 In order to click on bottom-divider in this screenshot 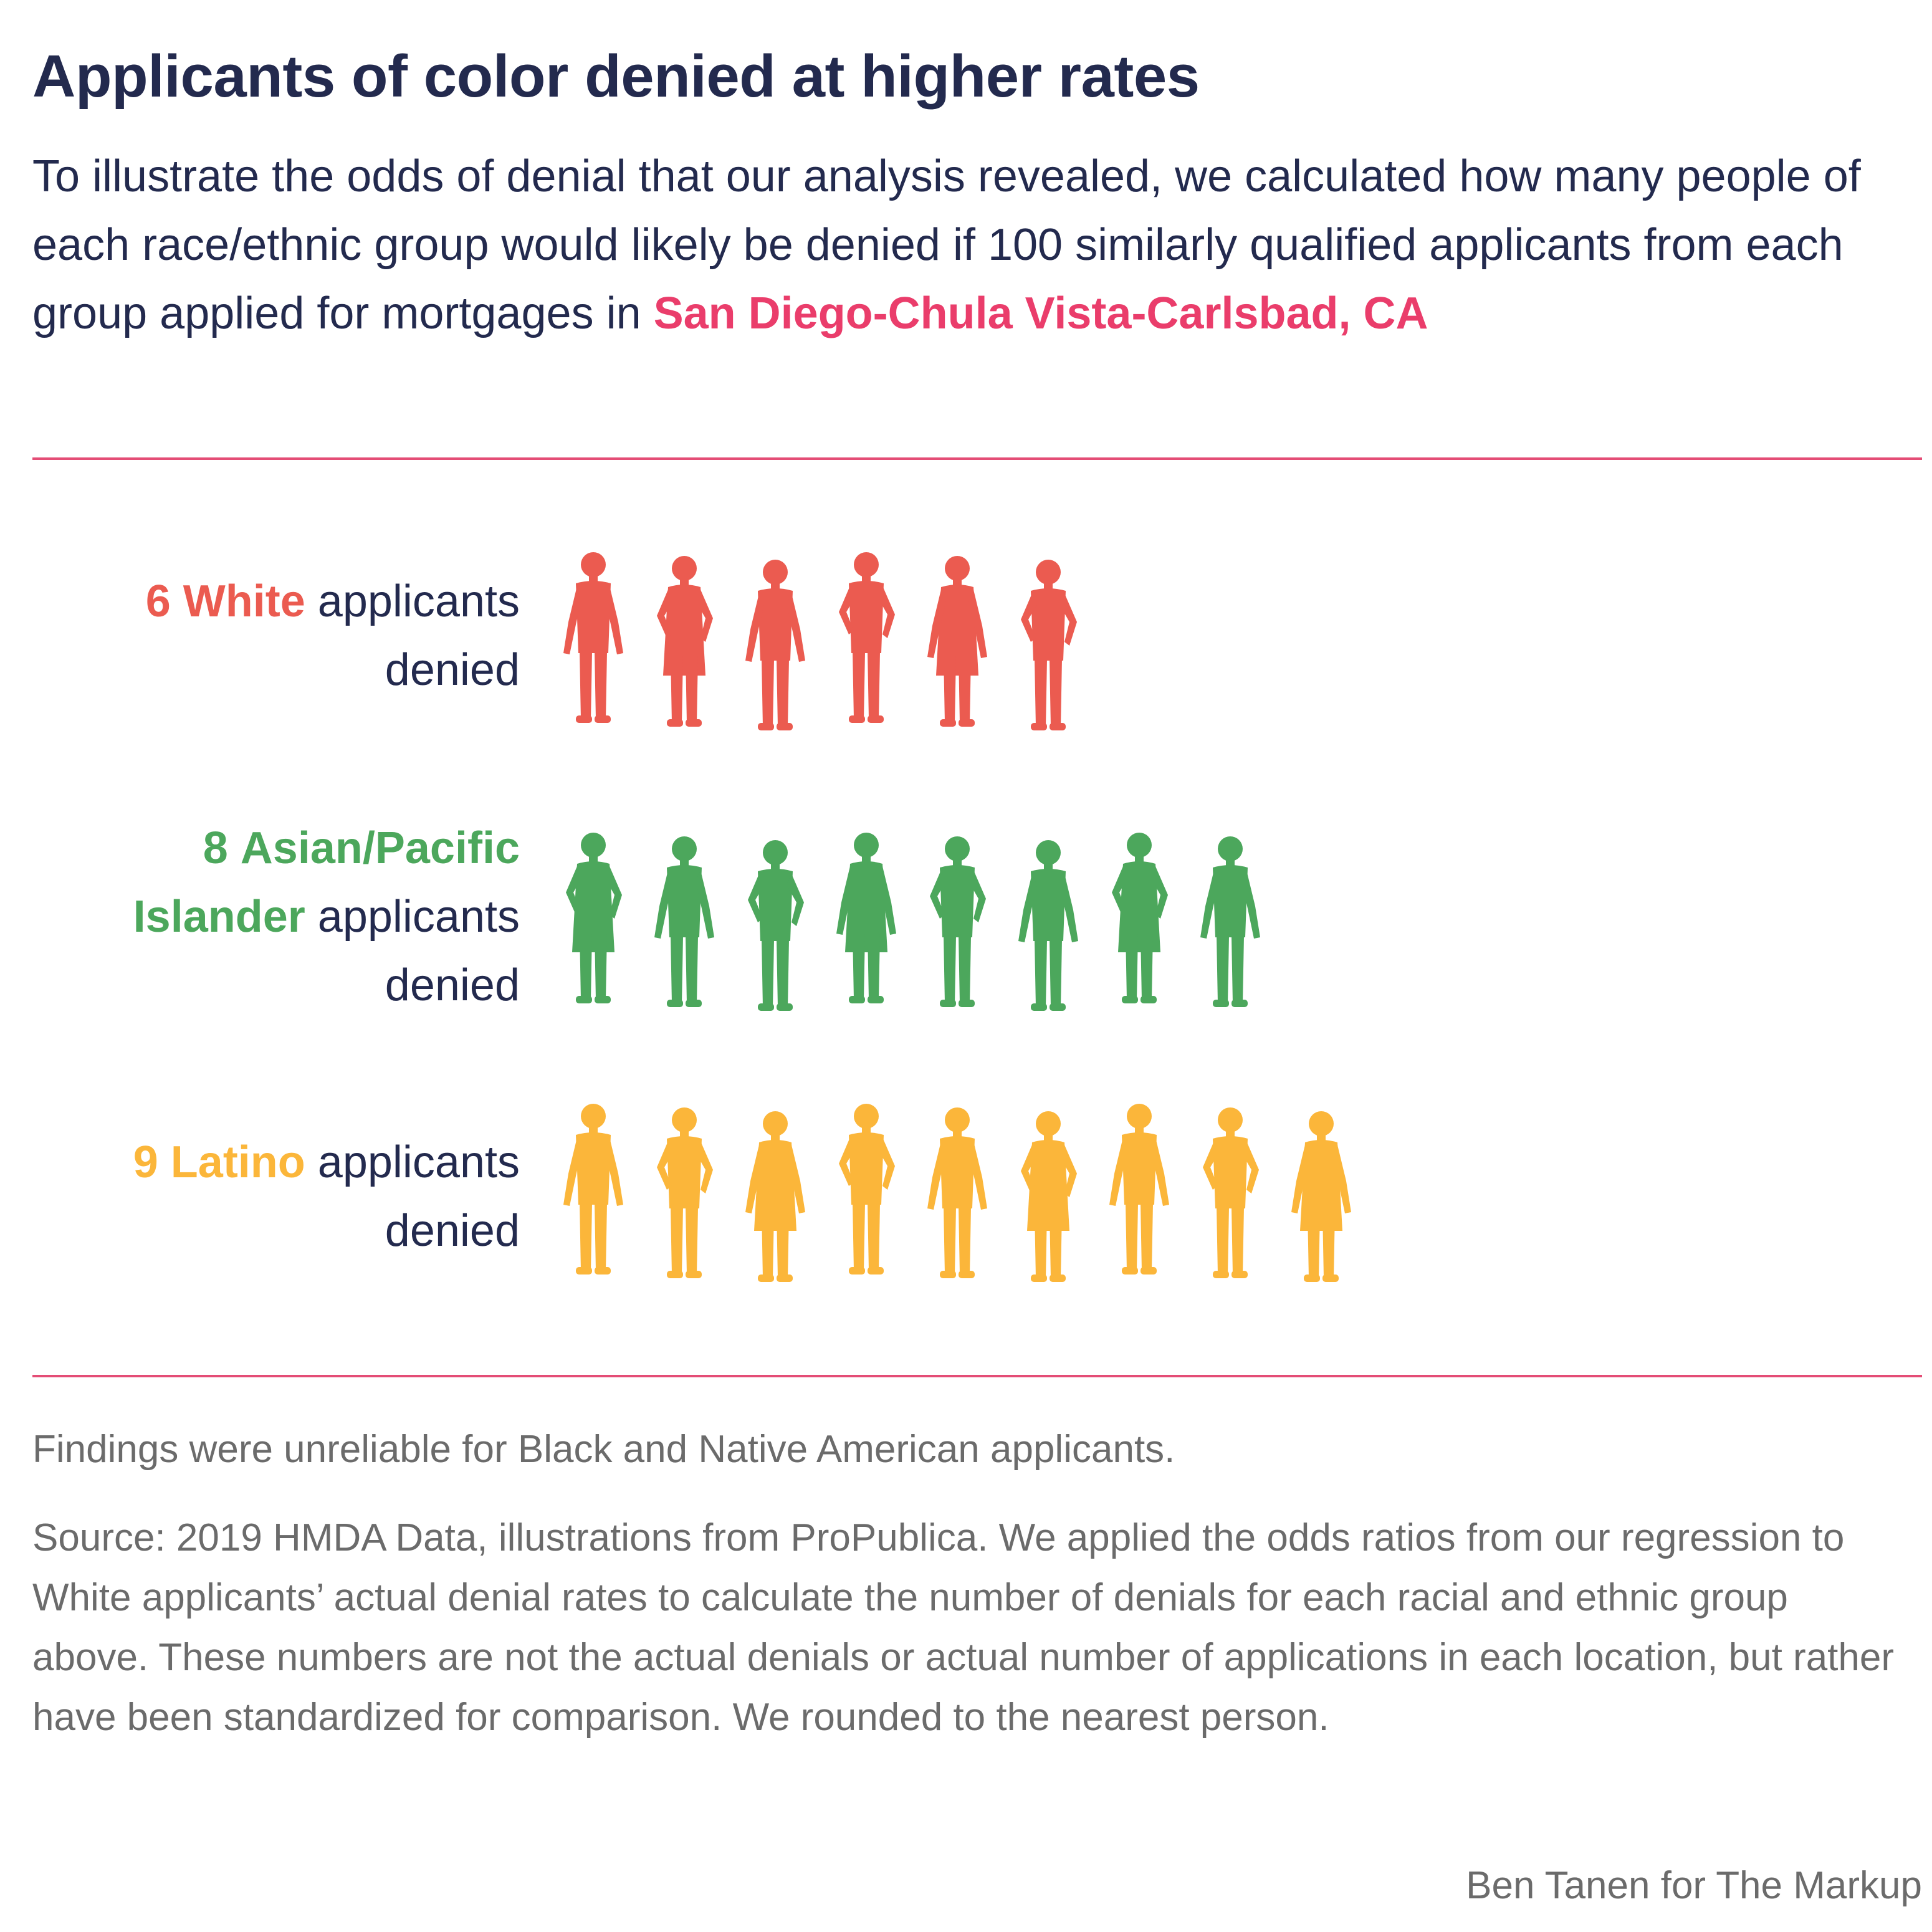, I will do `click(977, 1376)`.